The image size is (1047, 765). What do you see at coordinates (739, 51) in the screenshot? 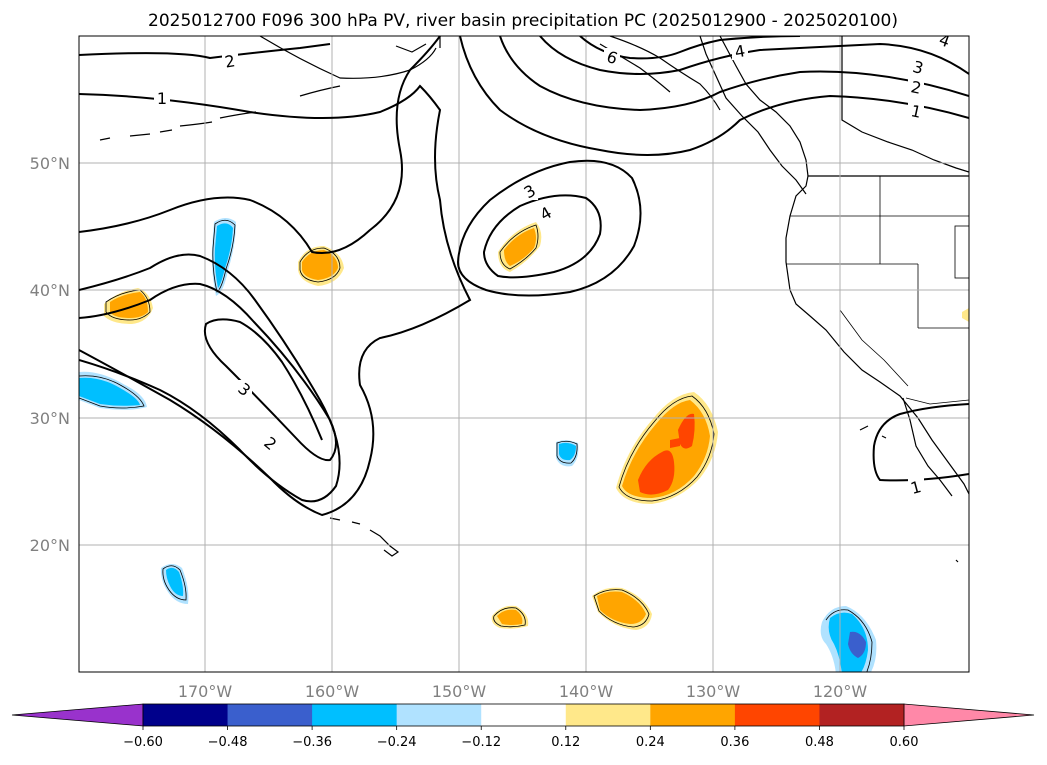
I see `pv-contour-label: 4` at bounding box center [739, 51].